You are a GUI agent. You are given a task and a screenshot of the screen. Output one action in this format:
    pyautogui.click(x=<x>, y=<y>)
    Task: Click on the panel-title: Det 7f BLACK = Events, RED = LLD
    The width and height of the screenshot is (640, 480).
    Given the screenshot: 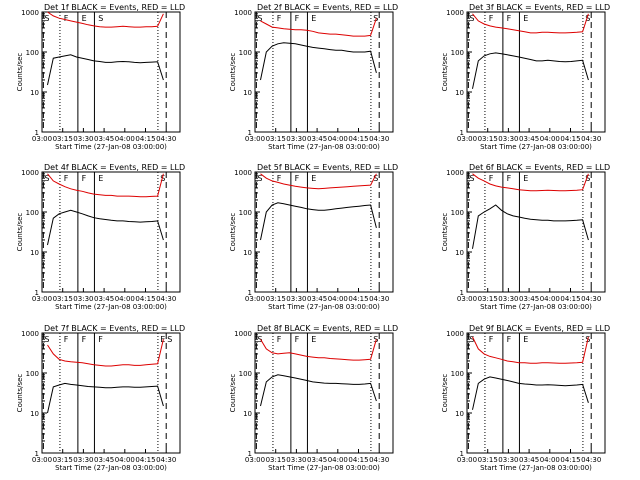 What is the action you would take?
    pyautogui.click(x=114, y=328)
    